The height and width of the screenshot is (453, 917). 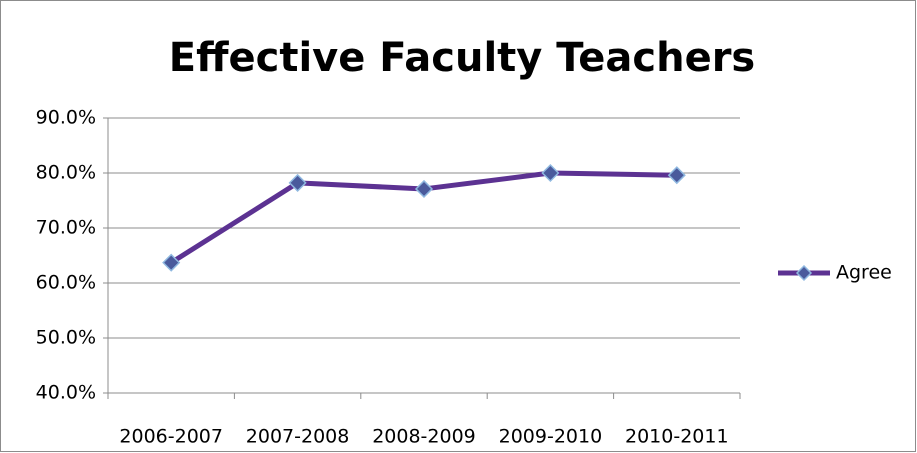 What do you see at coordinates (66, 338) in the screenshot?
I see `y-tick-label: 50.0%` at bounding box center [66, 338].